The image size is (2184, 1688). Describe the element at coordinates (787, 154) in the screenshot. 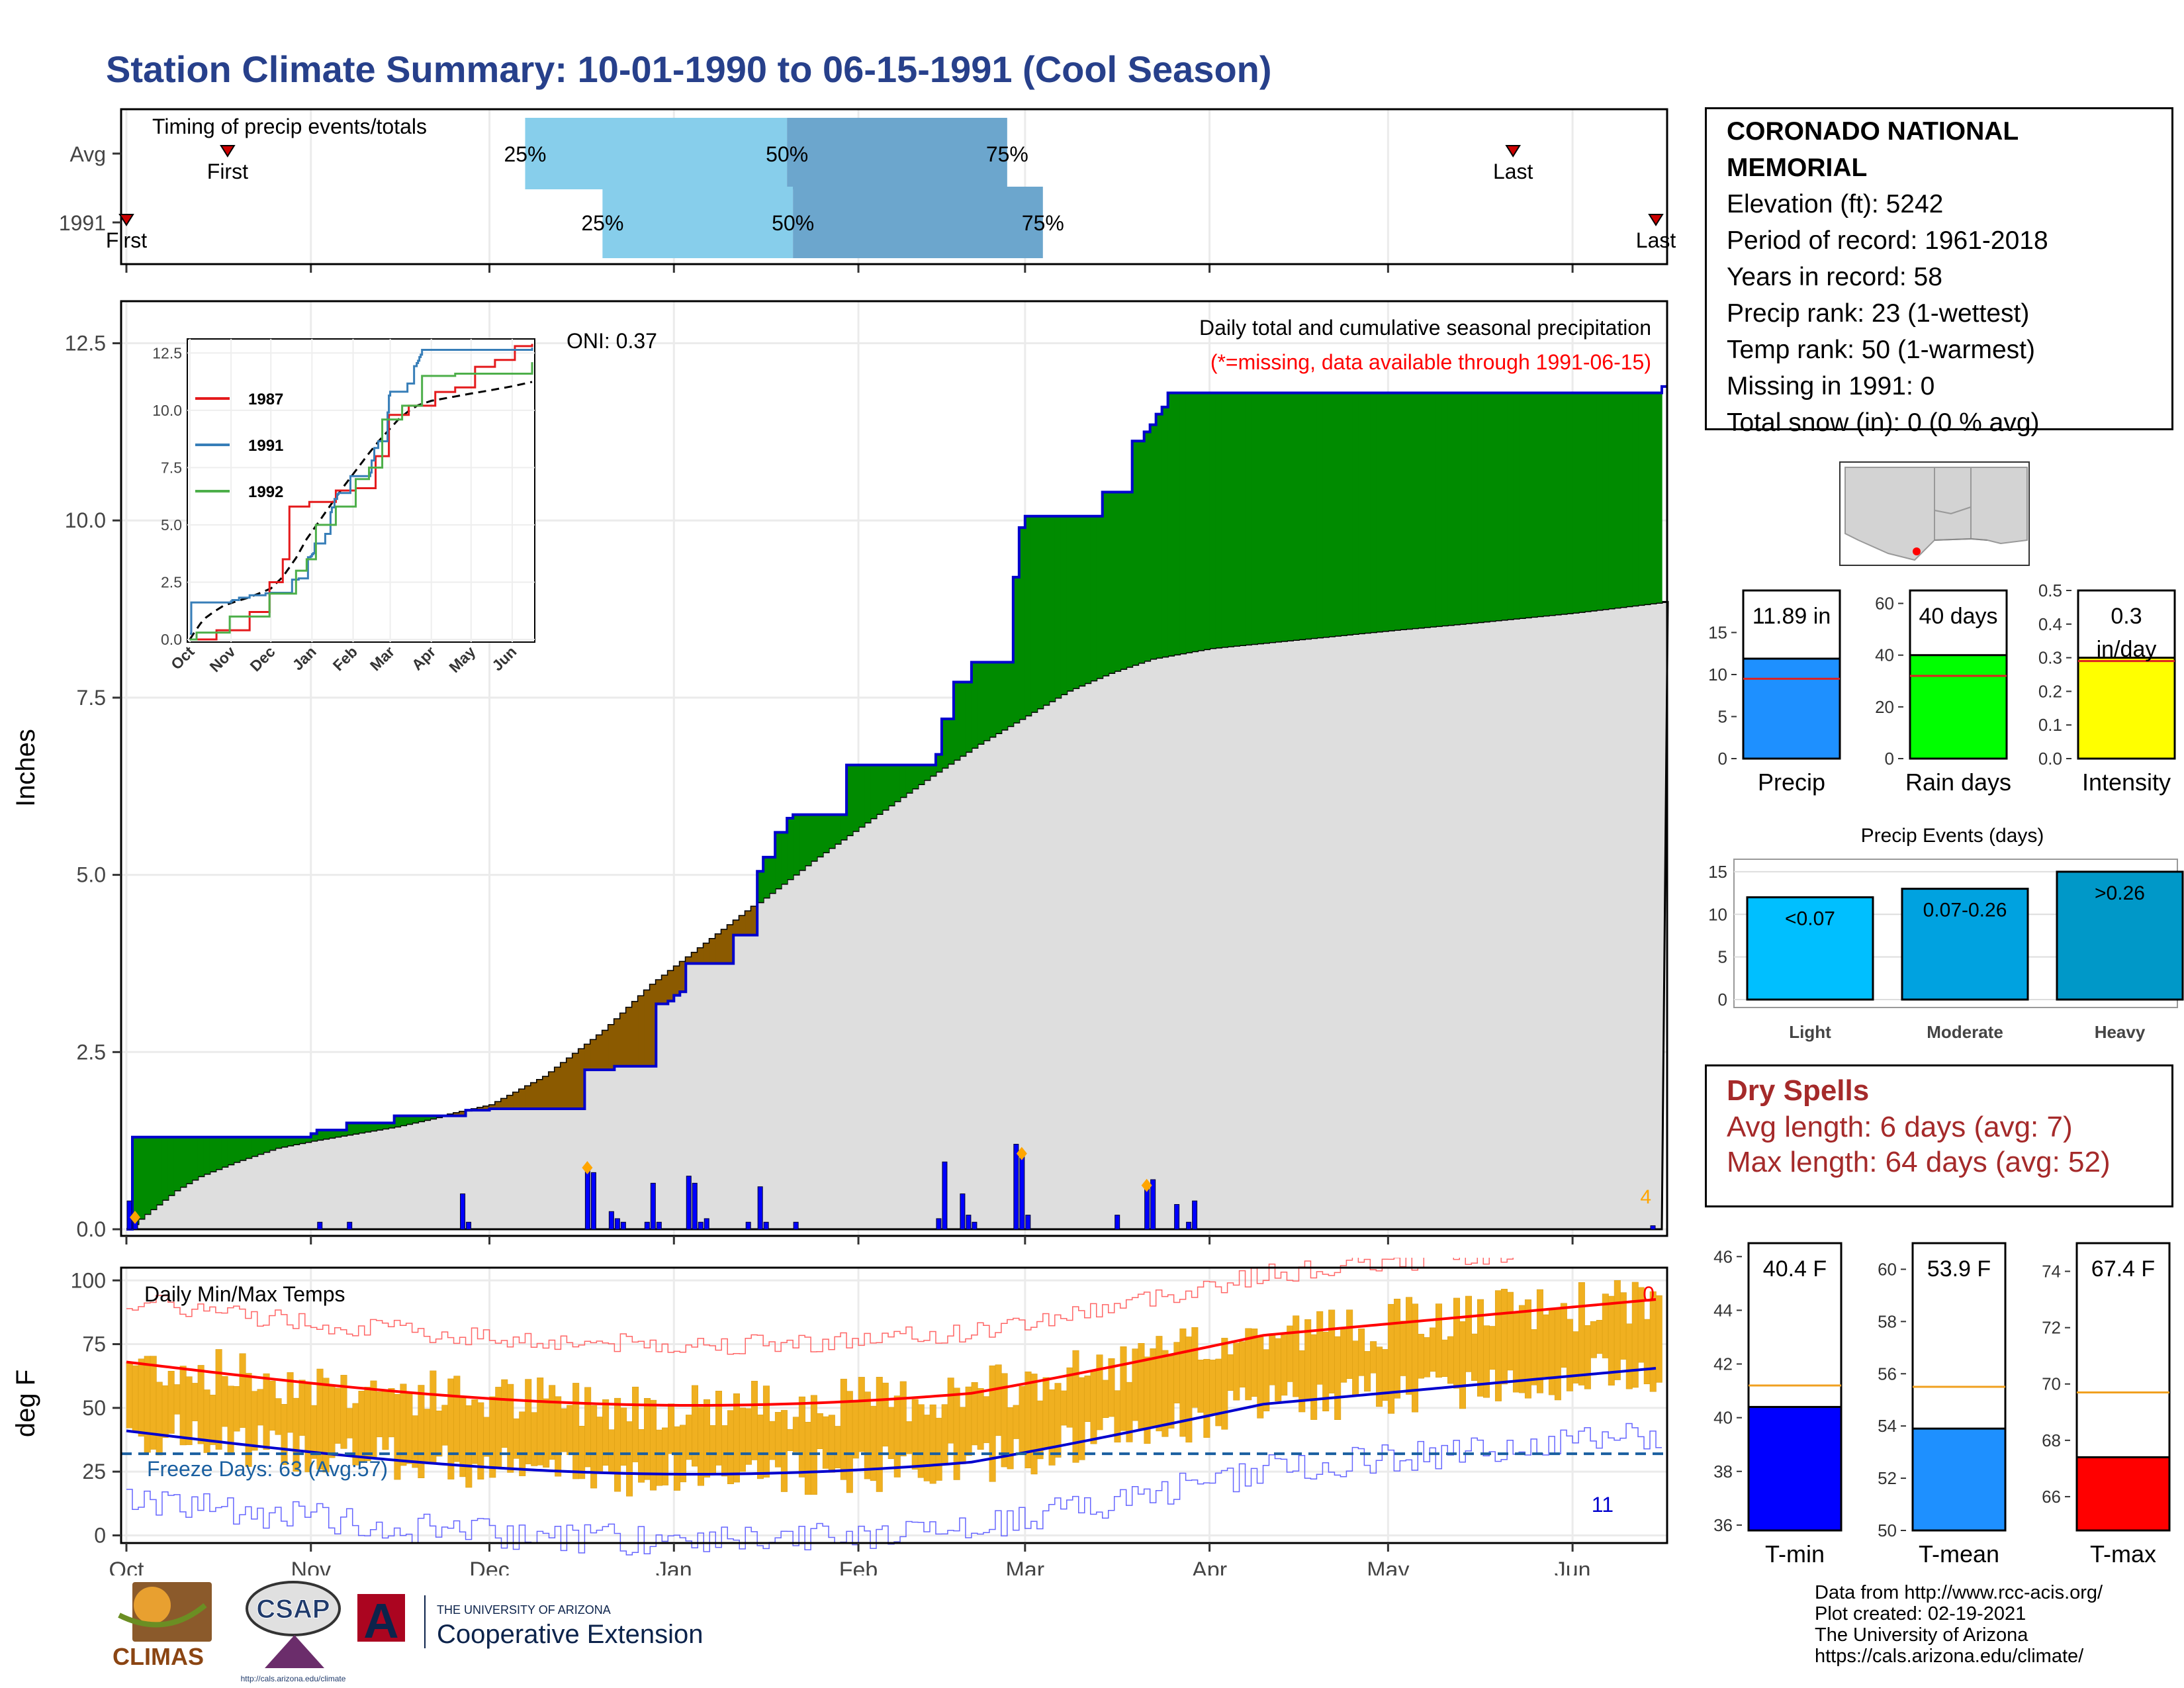

I see `timeline-pct-label: 50%` at that location.